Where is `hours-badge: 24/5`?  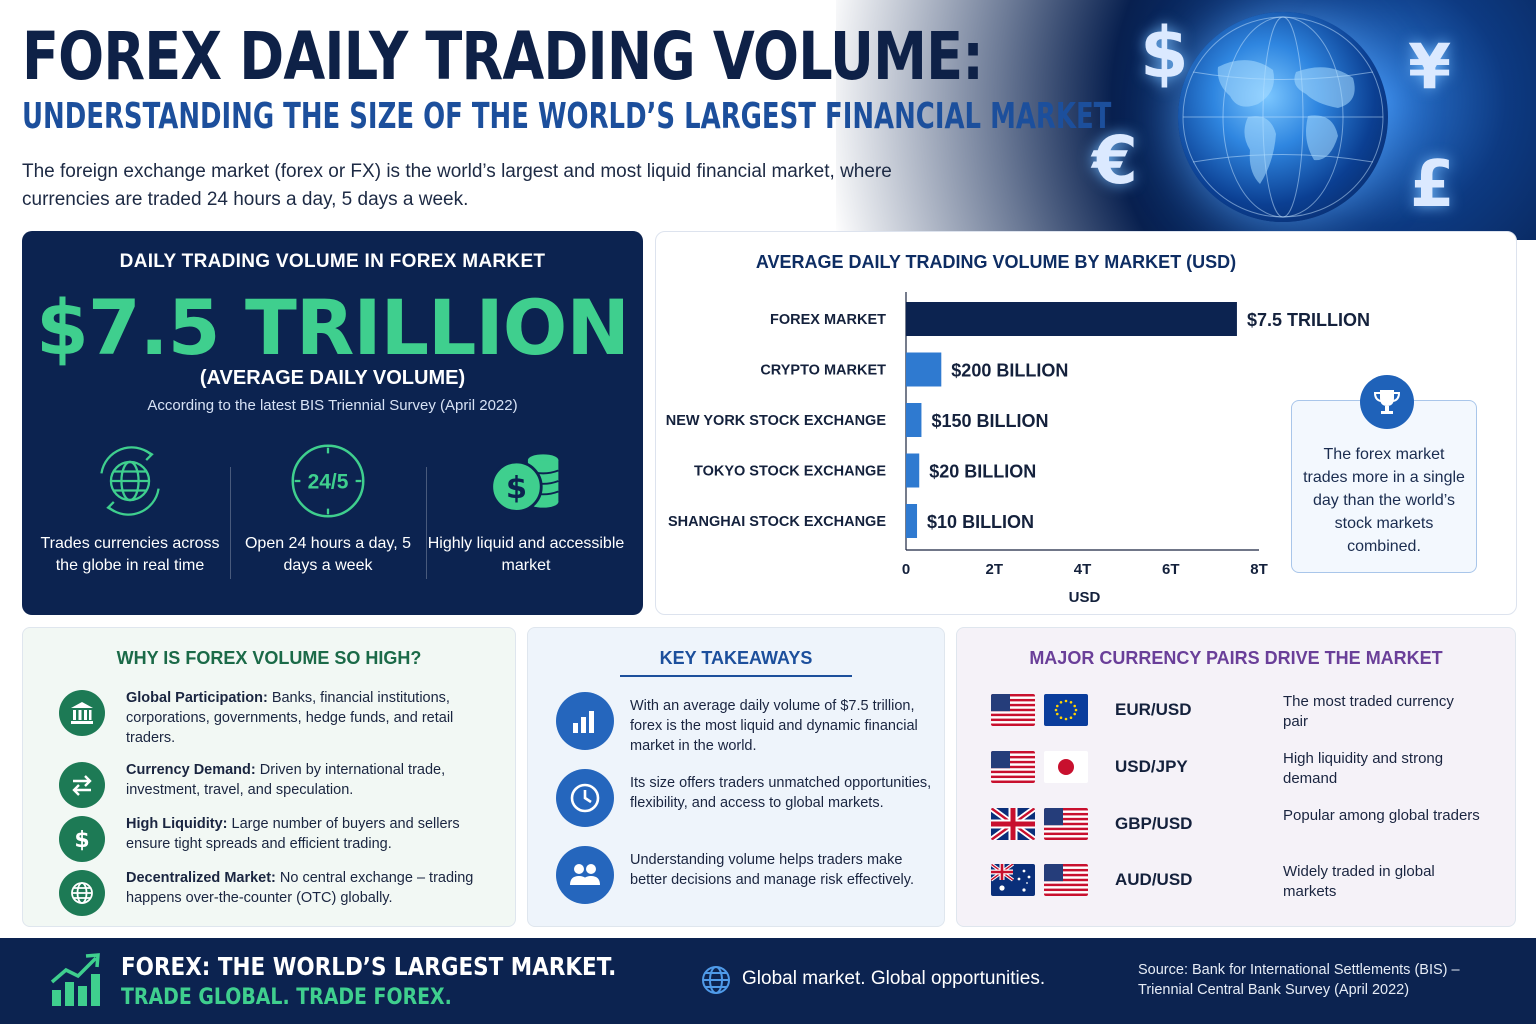
hours-badge: 24/5 is located at coordinates (328, 482).